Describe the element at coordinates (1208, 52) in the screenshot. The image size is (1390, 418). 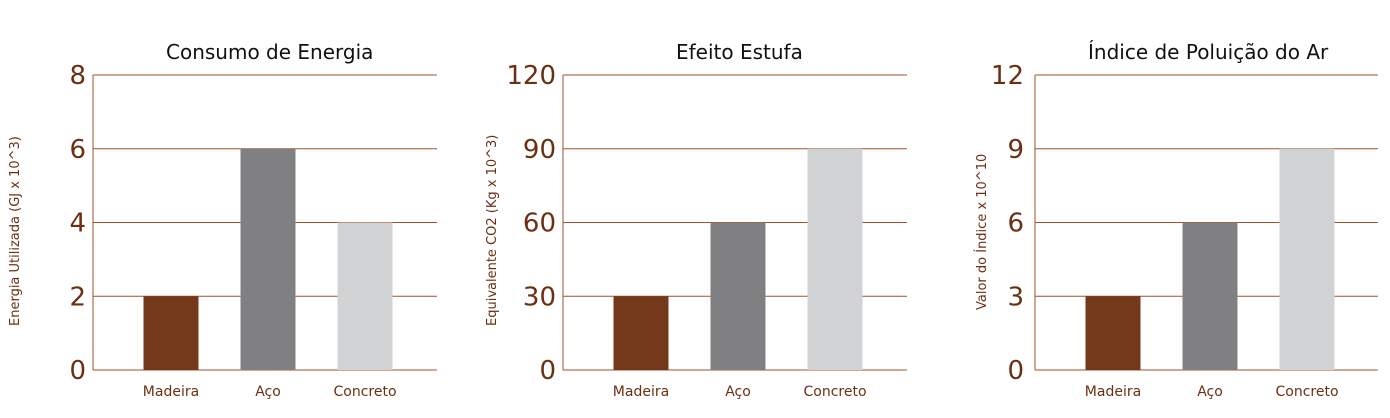
I see `chart-title: Índice de Poluição do Ar` at that location.